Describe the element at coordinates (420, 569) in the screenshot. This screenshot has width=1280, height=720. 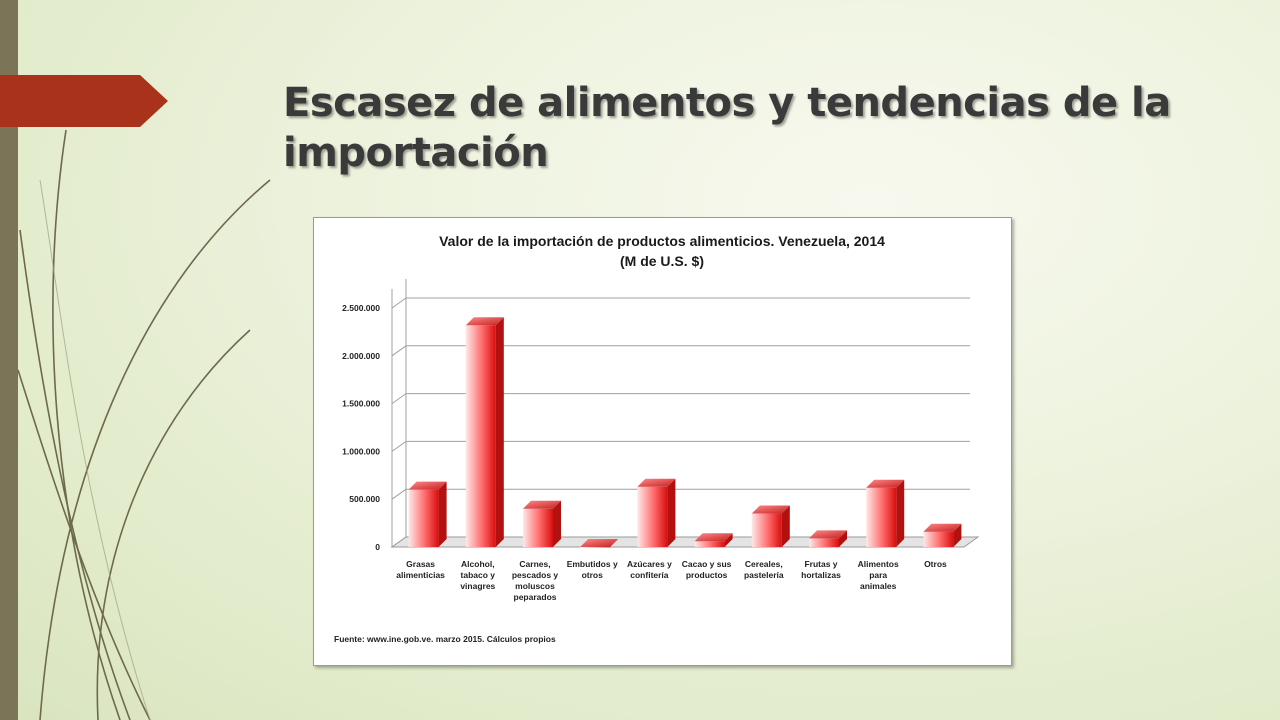
I see `x-tick-label: Grasas alimenticias` at that location.